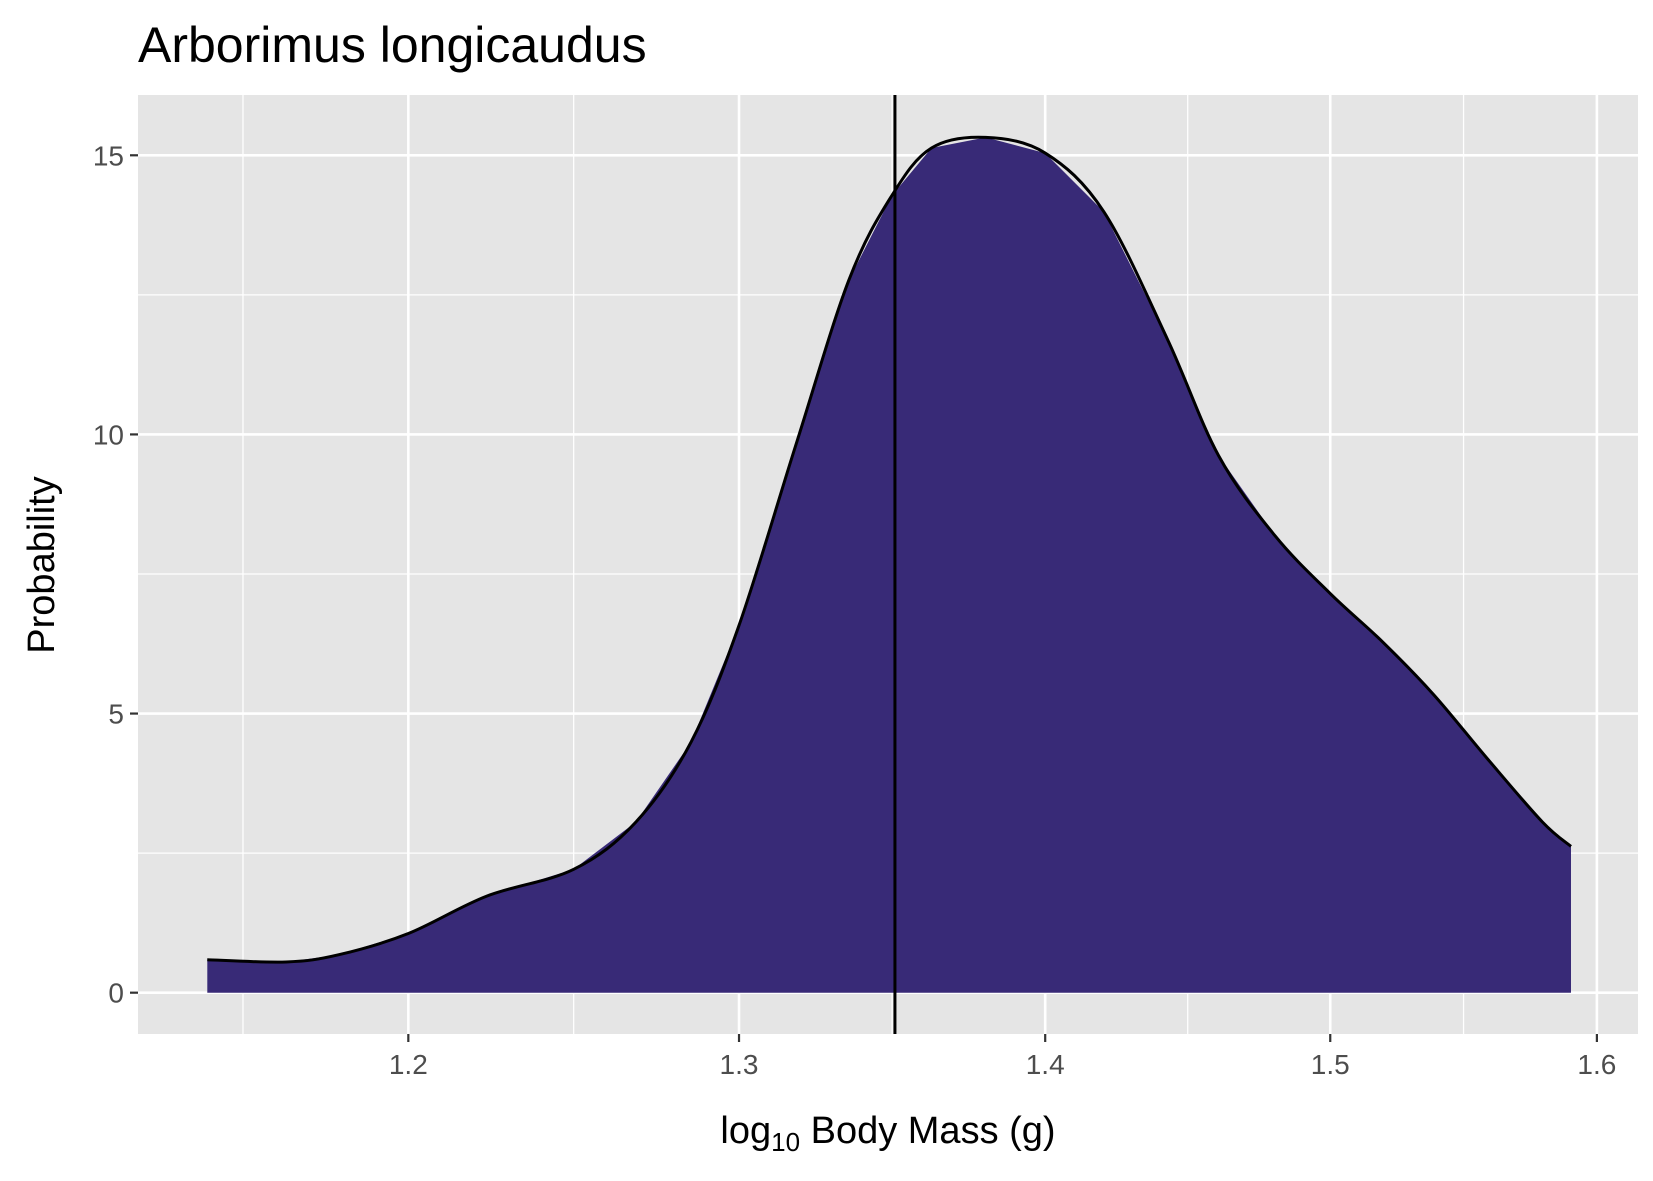  I want to click on x-tick-label: 1.3, so click(739, 1064).